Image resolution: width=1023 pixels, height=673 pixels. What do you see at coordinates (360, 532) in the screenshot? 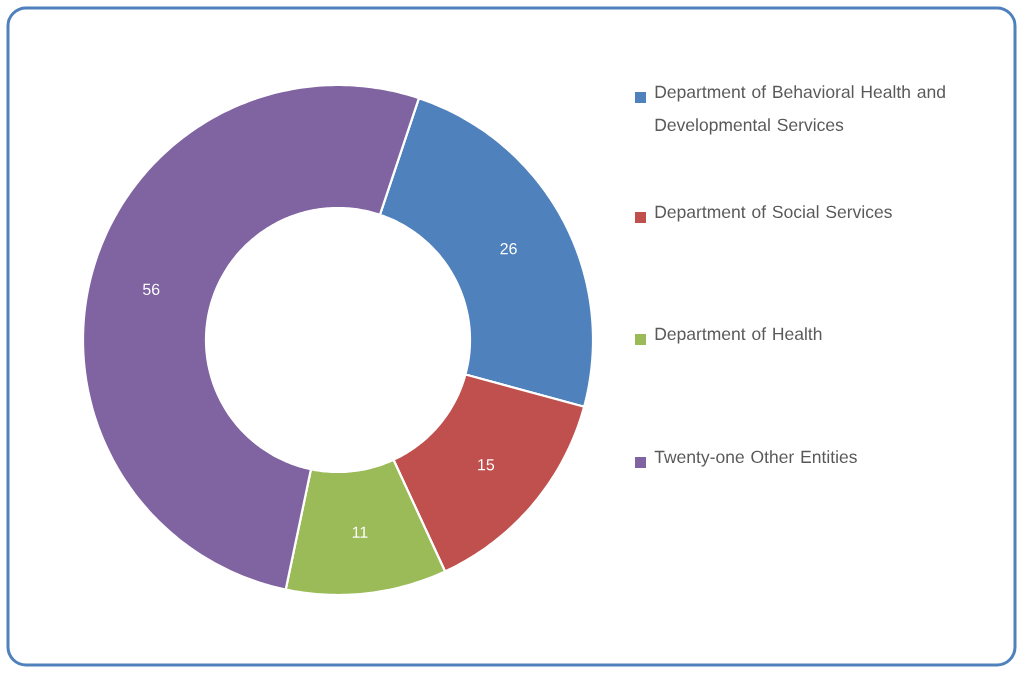
I see `data-label: 11` at bounding box center [360, 532].